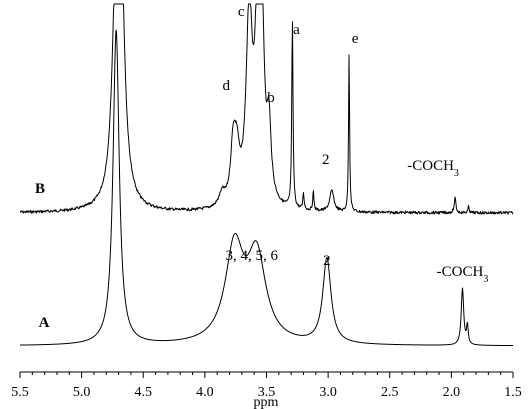 The image size is (530, 409). Describe the element at coordinates (20, 392) in the screenshot. I see `x-tick-label: 5.5` at that location.